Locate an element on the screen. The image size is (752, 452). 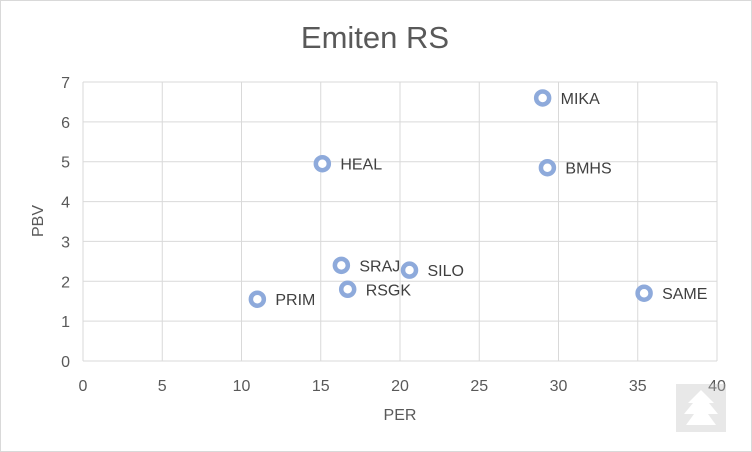
data-point-heal: HEAL is located at coordinates (347, 164).